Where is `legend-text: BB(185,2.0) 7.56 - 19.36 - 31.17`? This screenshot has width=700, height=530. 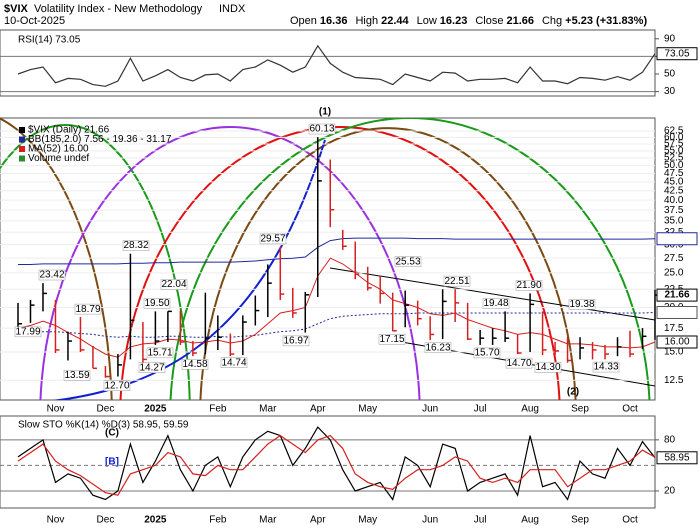 legend-text: BB(185,2.0) 7.56 - 19.36 - 31.17 is located at coordinates (100, 139).